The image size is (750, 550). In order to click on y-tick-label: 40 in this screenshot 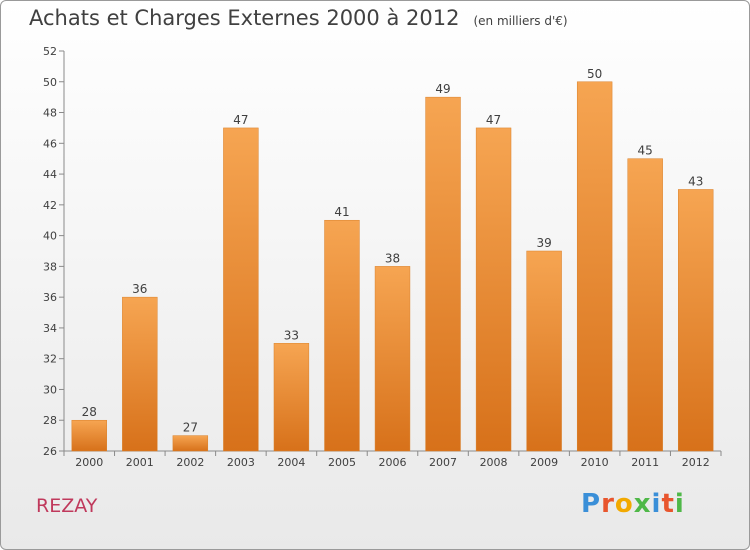, I will do `click(50, 236)`.